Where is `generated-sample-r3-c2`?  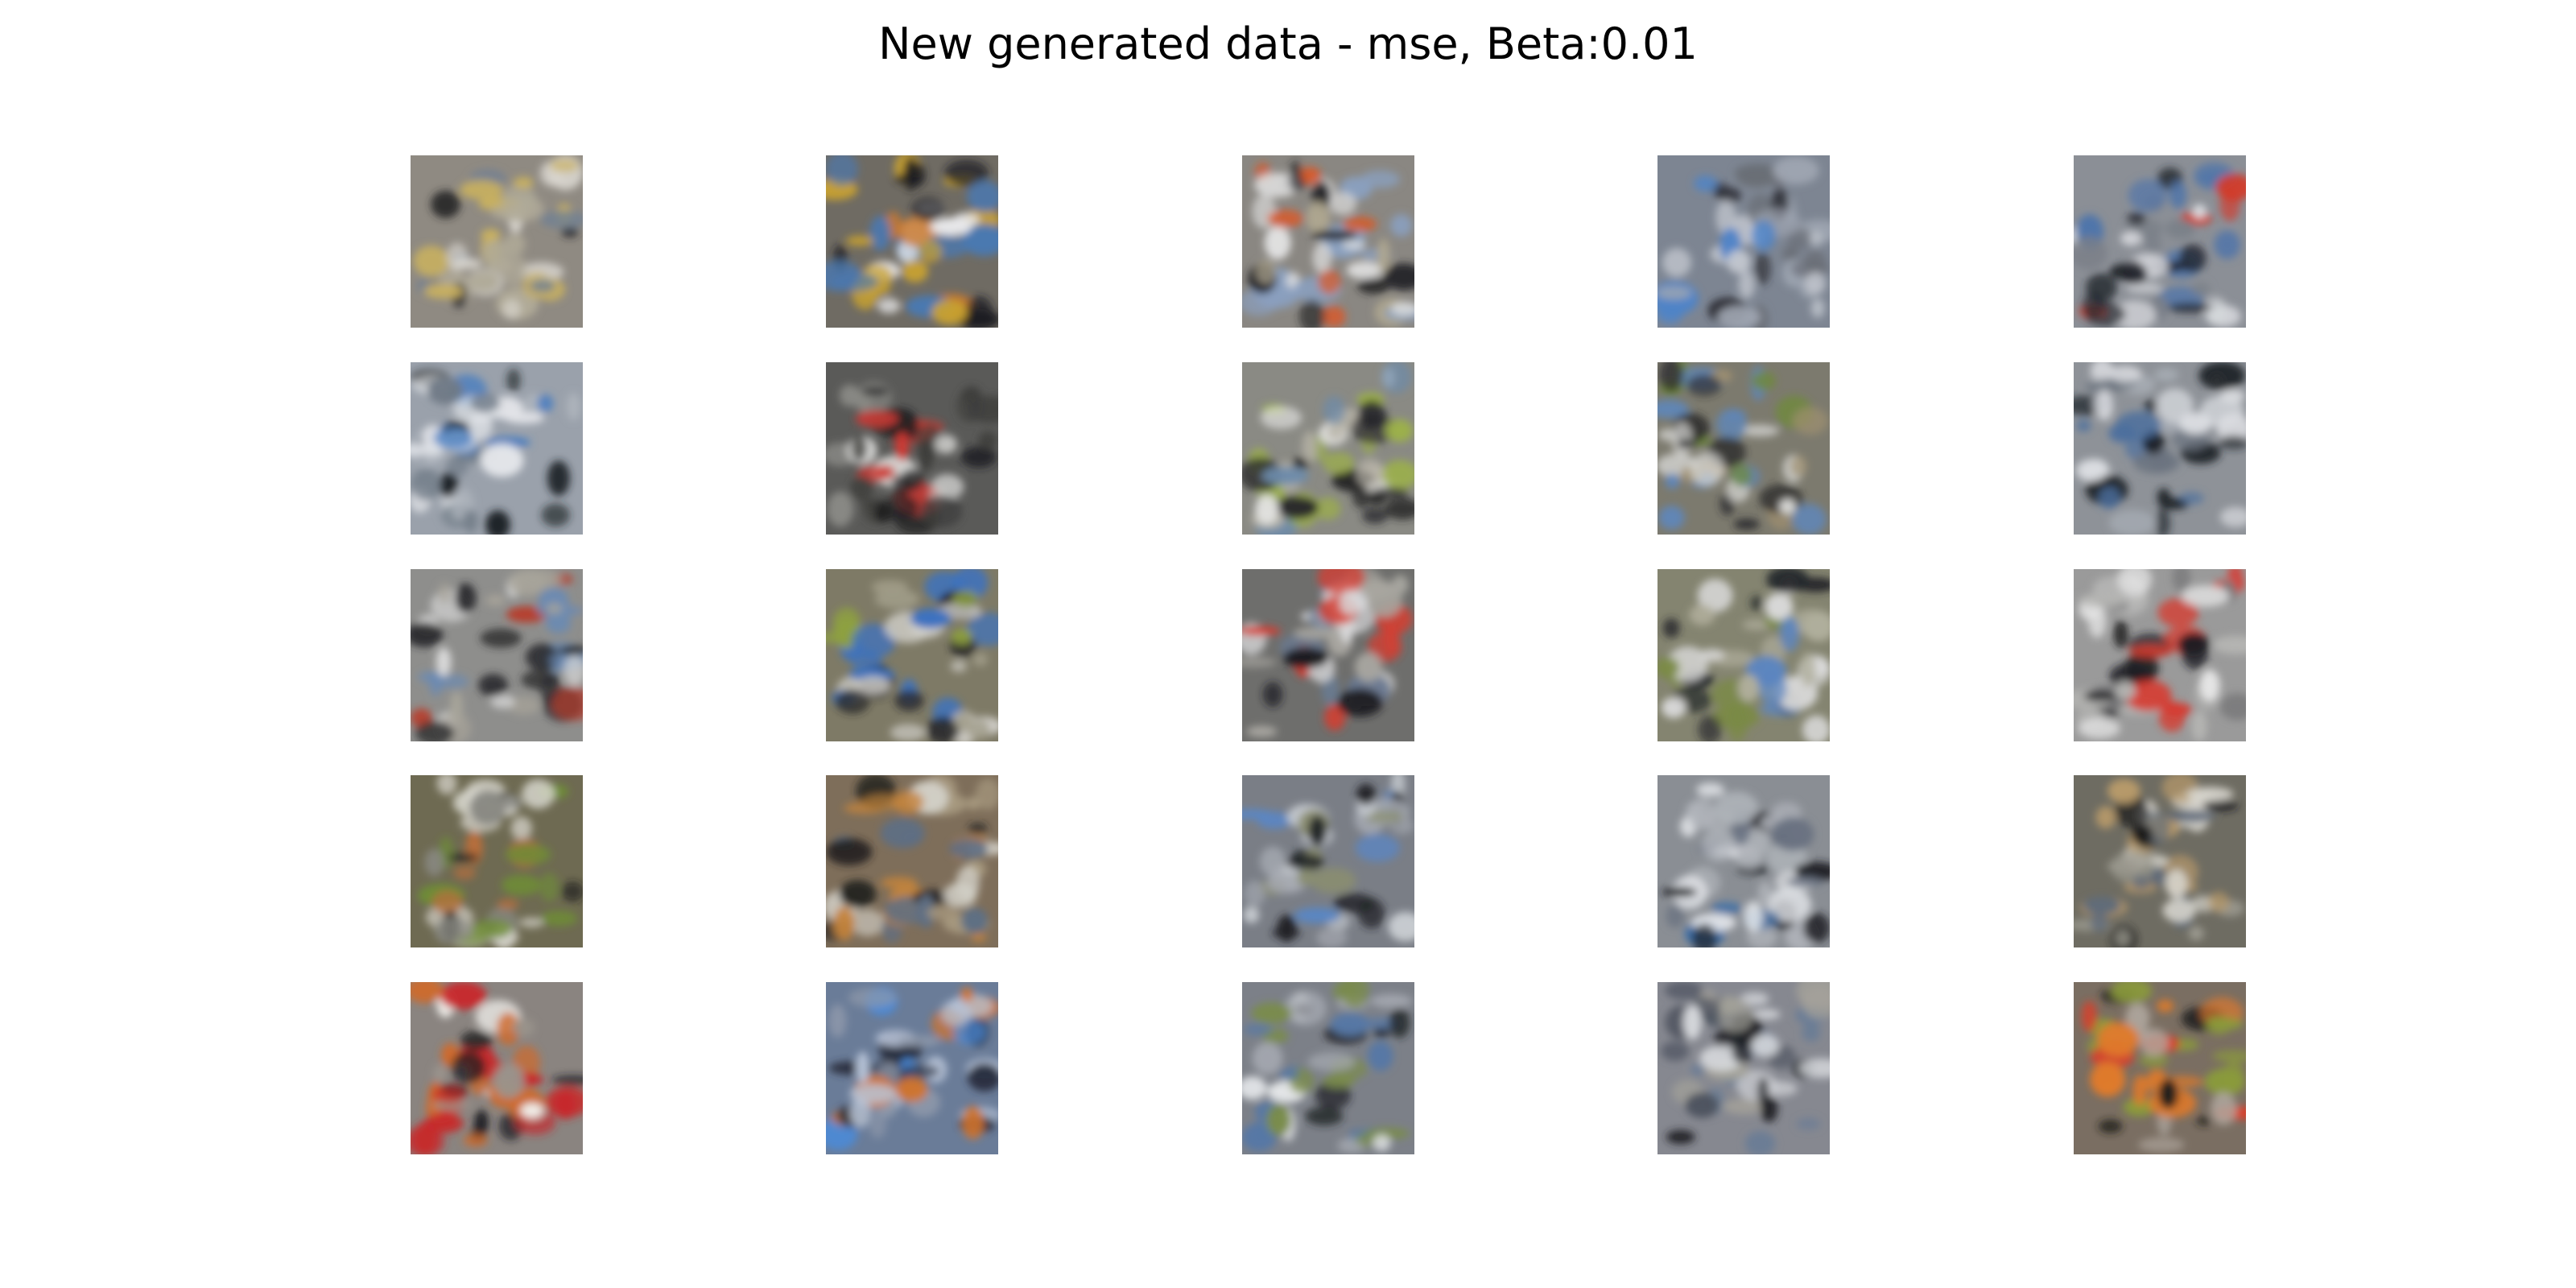 generated-sample-r3-c2 is located at coordinates (912, 655).